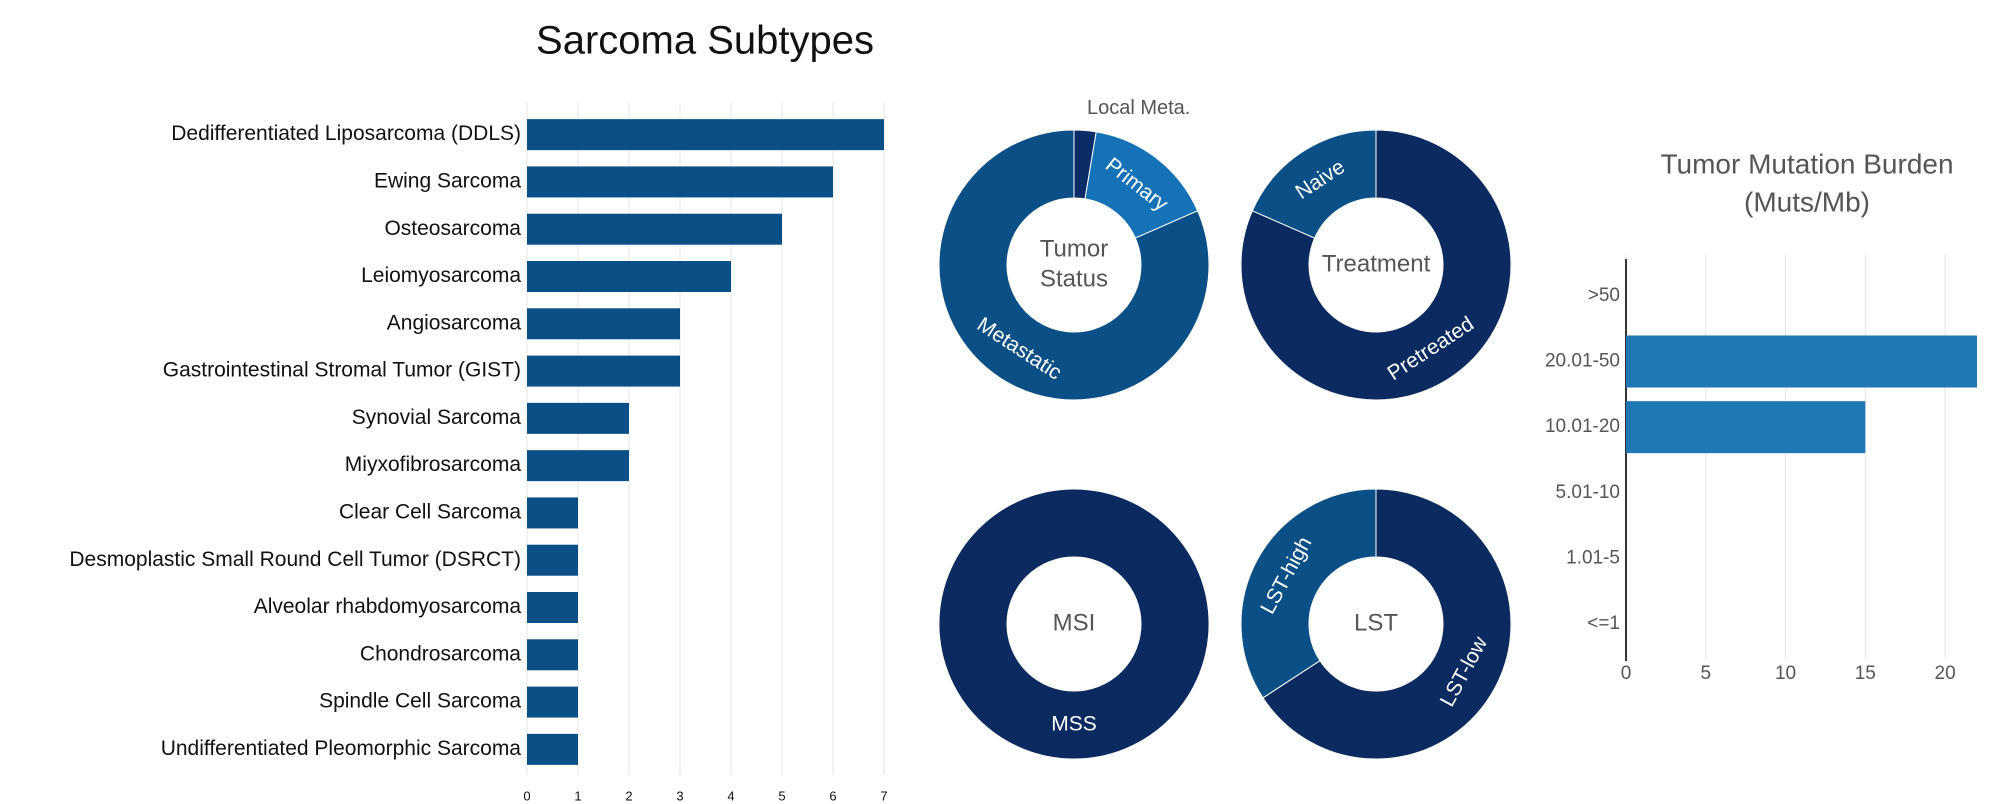 This screenshot has height=804, width=2000. Describe the element at coordinates (447, 180) in the screenshot. I see `y-tick-label: Ewing Sarcoma` at that location.